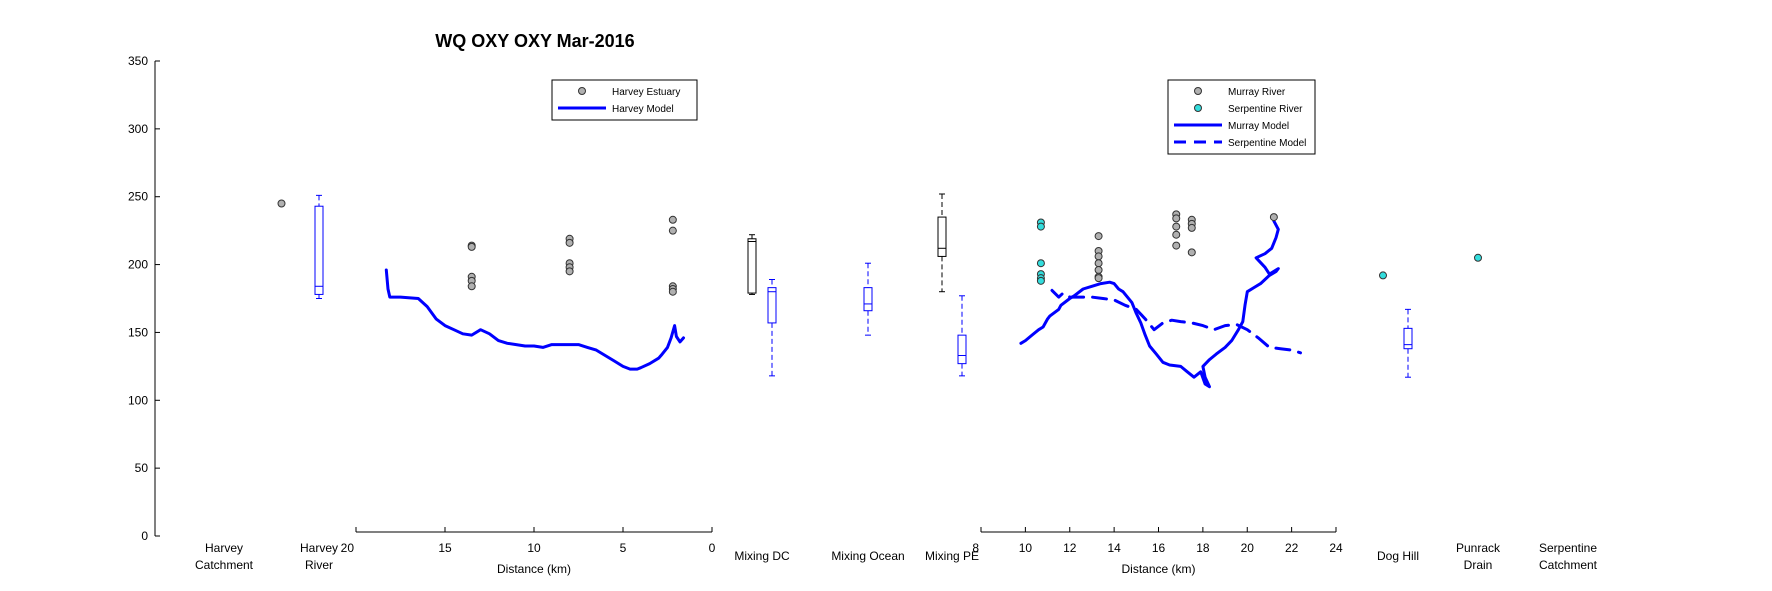 The image size is (1772, 591). Describe the element at coordinates (534, 569) in the screenshot. I see `left-panel-x-axis-label: Distance (km)` at that location.